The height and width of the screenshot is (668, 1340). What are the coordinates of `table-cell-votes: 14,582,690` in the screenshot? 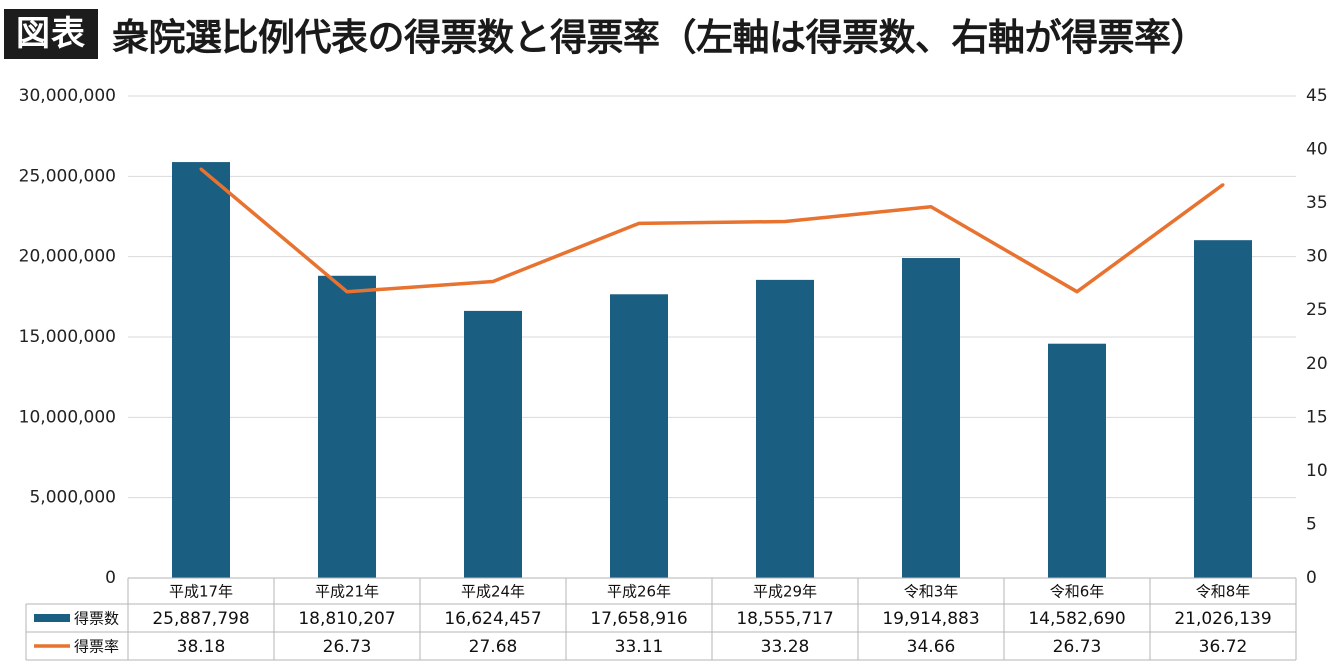 It's located at (1076, 619).